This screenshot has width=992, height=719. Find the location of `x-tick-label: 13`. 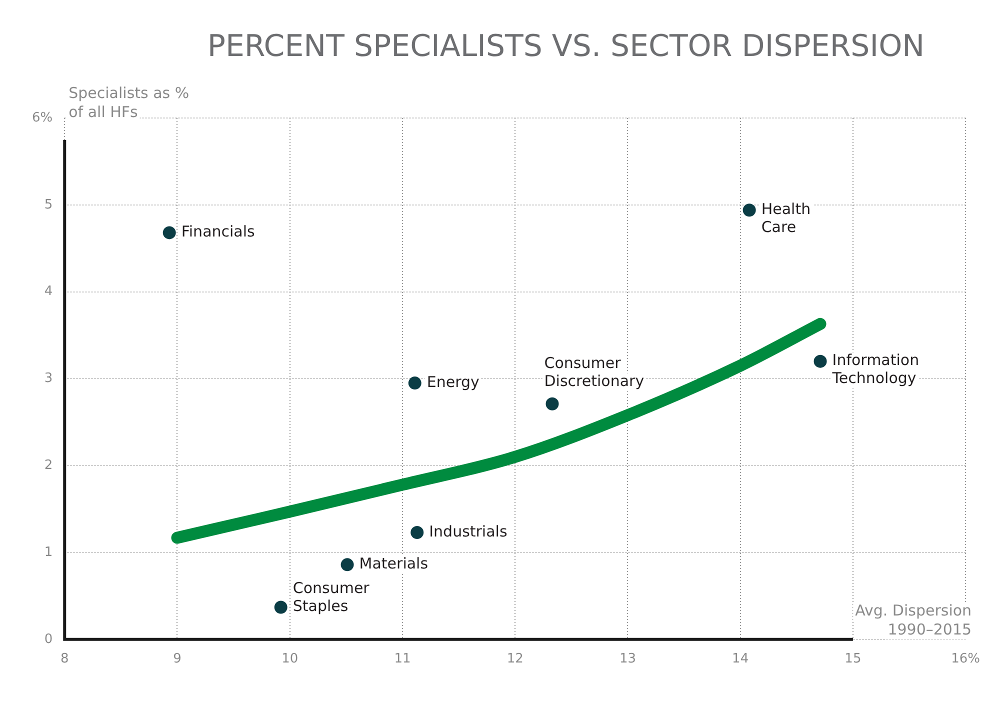

x-tick-label: 13 is located at coordinates (627, 659).